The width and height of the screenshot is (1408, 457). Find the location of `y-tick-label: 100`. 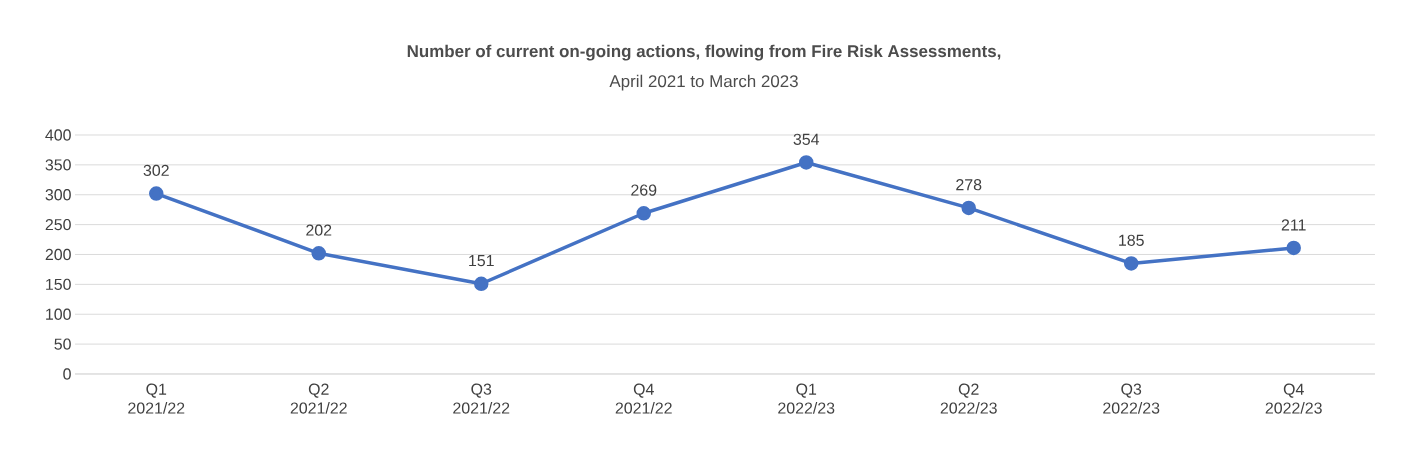

y-tick-label: 100 is located at coordinates (58, 314).